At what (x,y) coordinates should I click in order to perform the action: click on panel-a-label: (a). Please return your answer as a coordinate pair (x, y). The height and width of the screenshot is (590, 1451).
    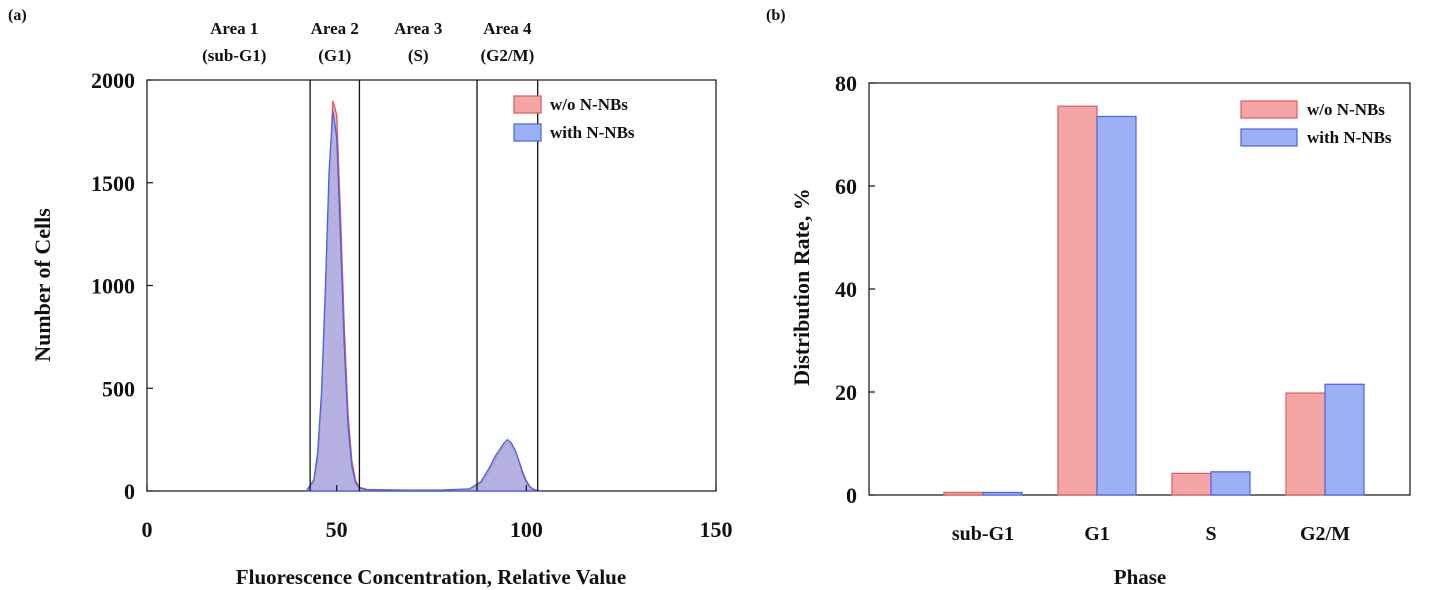
    Looking at the image, I should click on (17, 15).